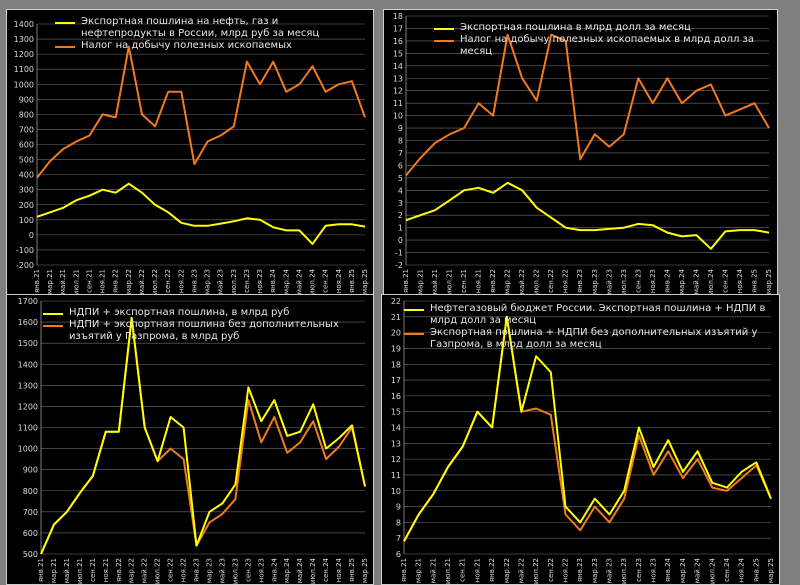 The height and width of the screenshot is (585, 800). Describe the element at coordinates (464, 281) in the screenshot. I see `x-tick-label: сен.21` at that location.